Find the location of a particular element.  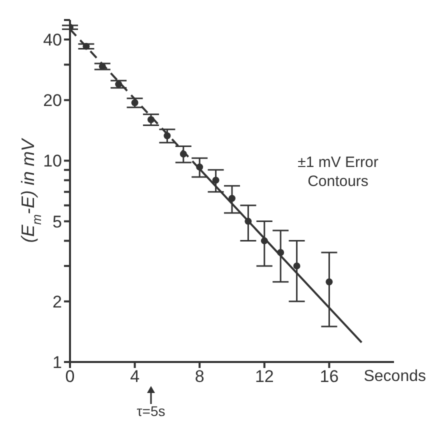

x-tick-label: 4 is located at coordinates (135, 376).